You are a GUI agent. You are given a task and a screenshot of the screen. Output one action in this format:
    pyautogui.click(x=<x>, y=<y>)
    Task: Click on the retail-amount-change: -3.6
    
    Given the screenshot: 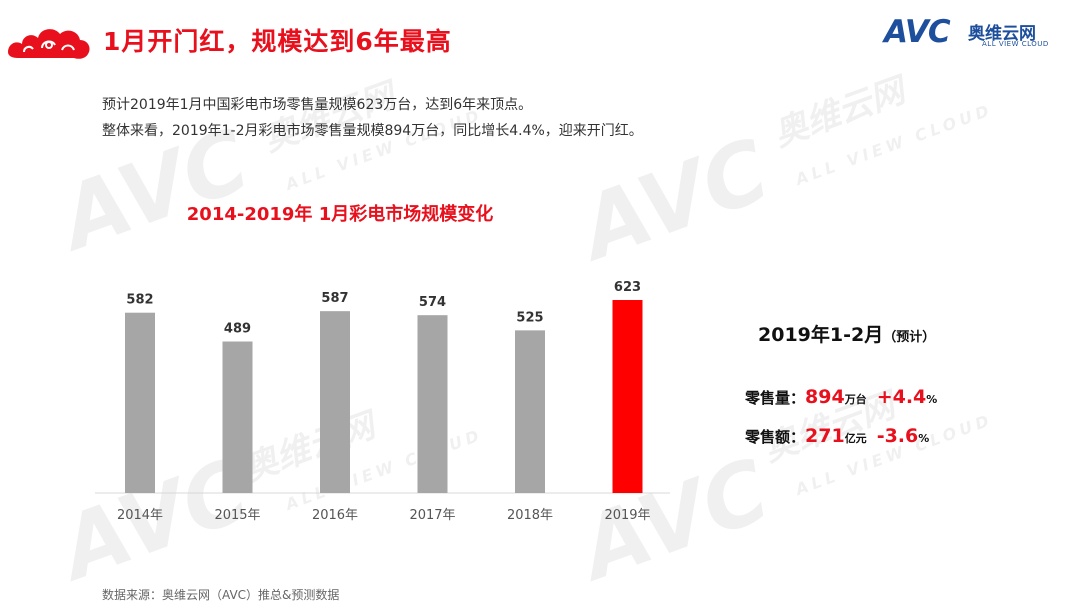 What is the action you would take?
    pyautogui.click(x=897, y=436)
    